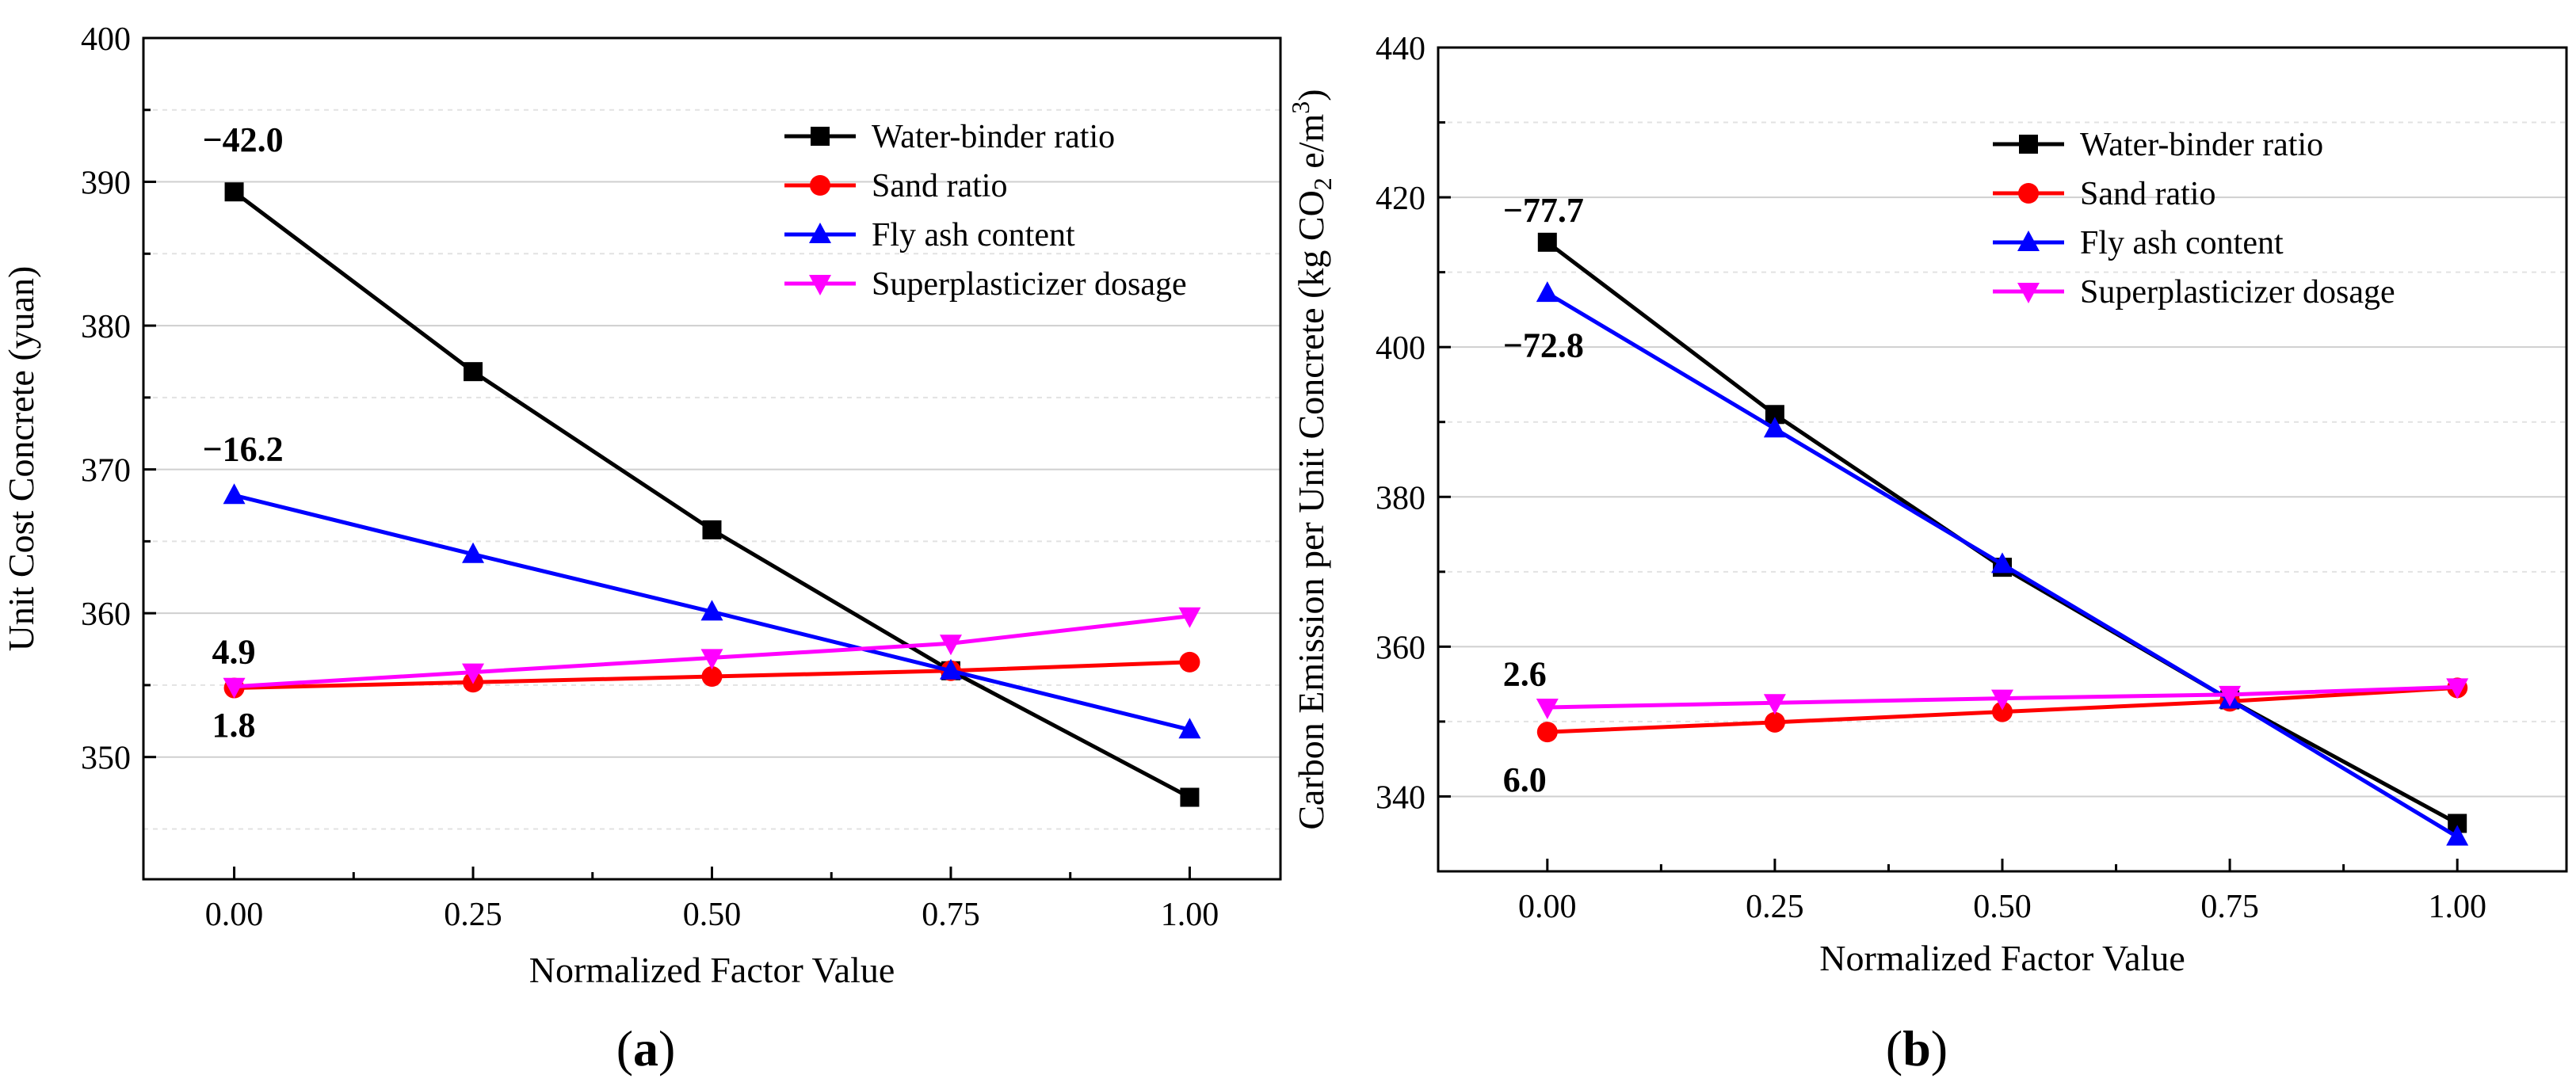 This screenshot has width=2576, height=1086. I want to click on annotation-label: 2.6, so click(1525, 673).